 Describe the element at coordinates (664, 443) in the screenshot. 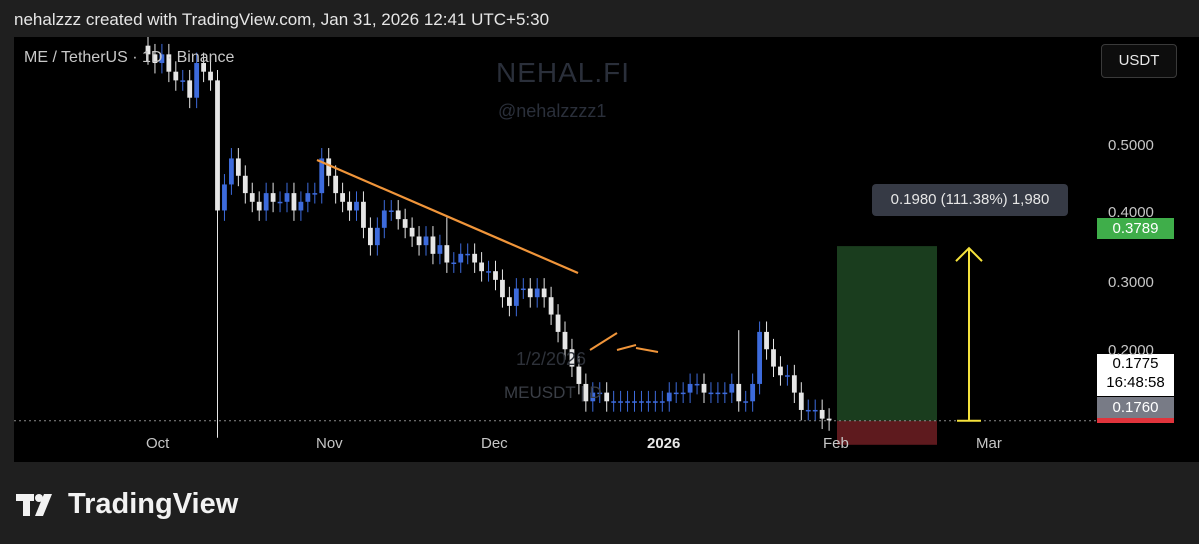

I see `x-tick-label: 2026` at that location.